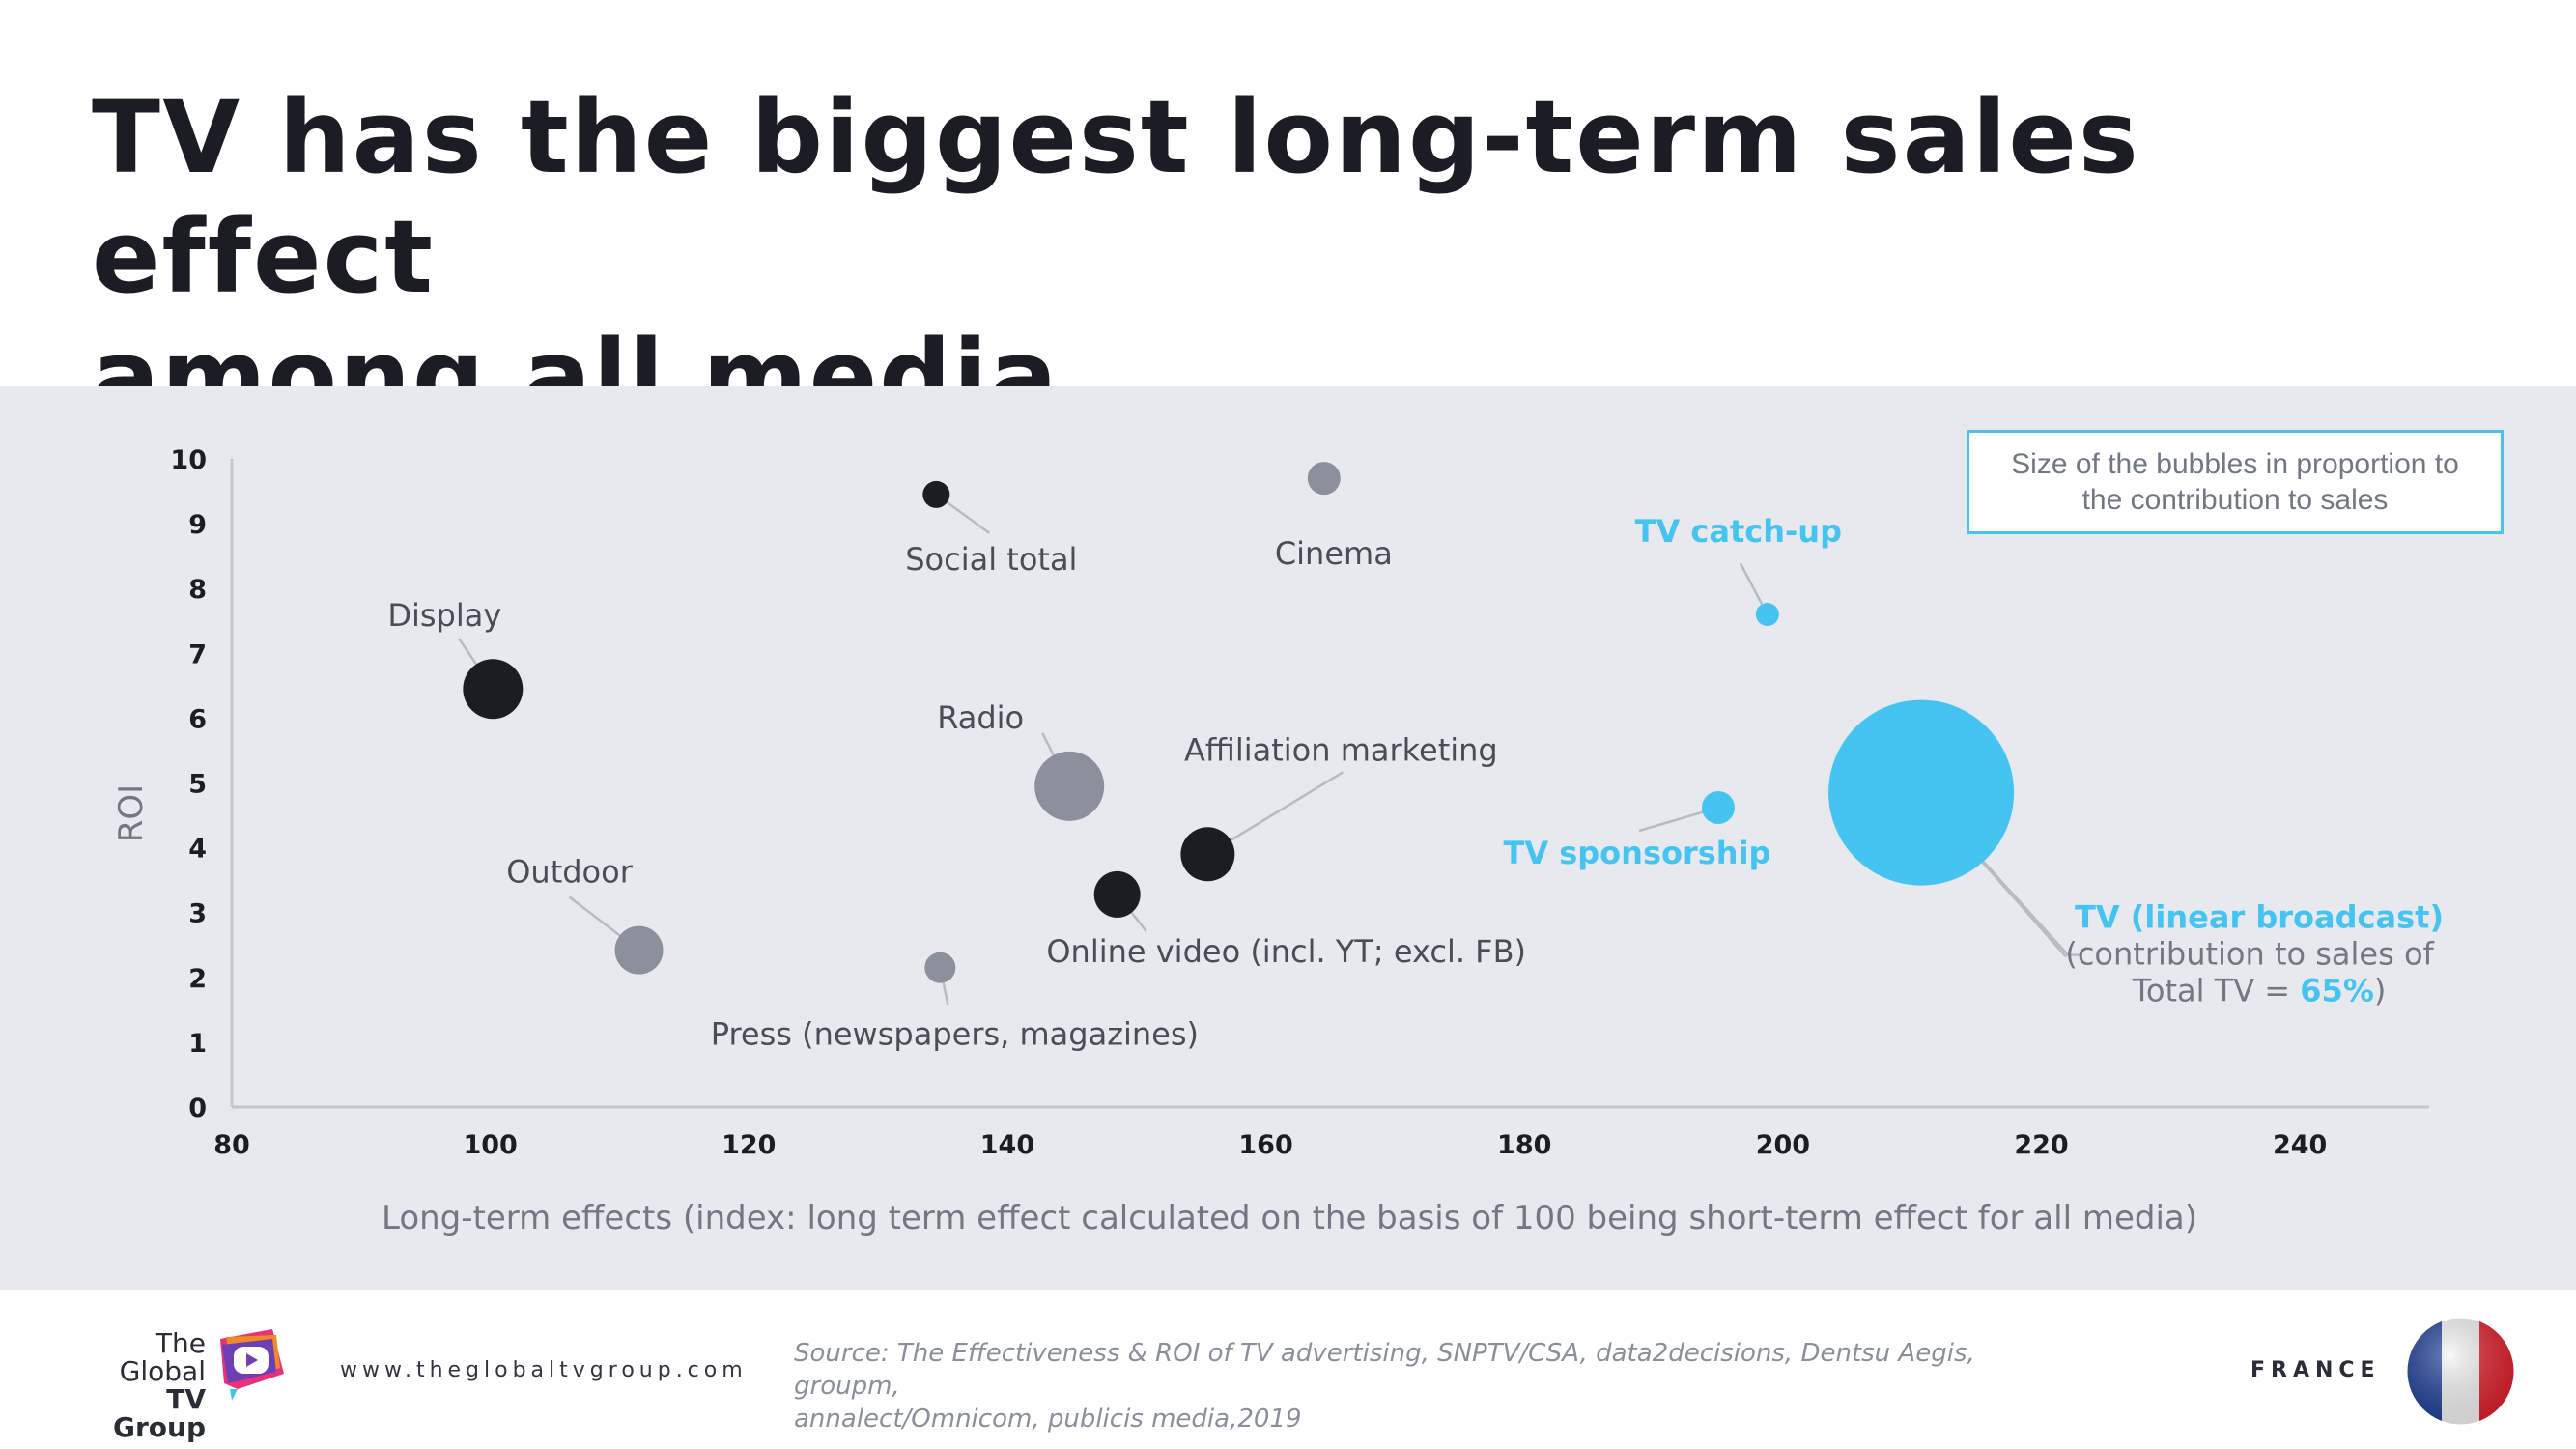 This screenshot has height=1449, width=2576. What do you see at coordinates (197, 979) in the screenshot?
I see `y-tick-label: 2` at bounding box center [197, 979].